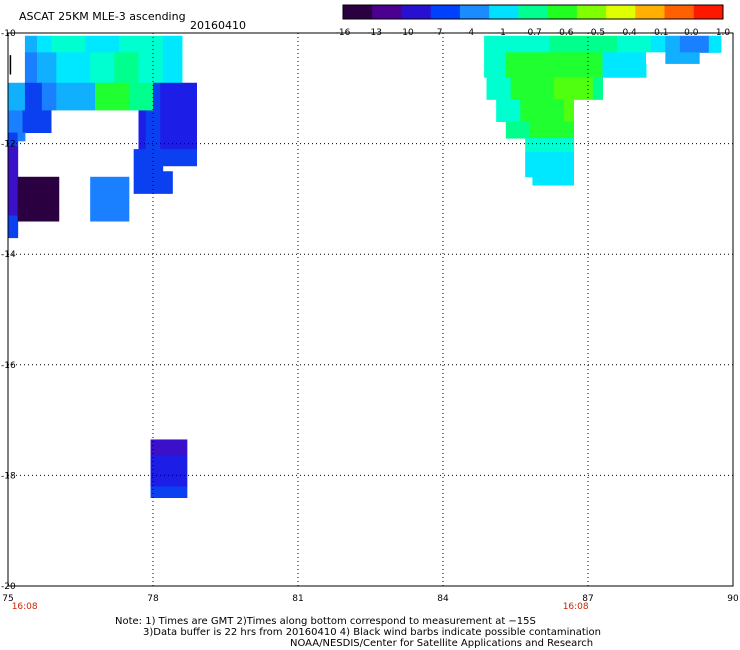 Image resolution: width=740 pixels, height=650 pixels. What do you see at coordinates (297, 599) in the screenshot?
I see `x-tick-label: 81` at bounding box center [297, 599].